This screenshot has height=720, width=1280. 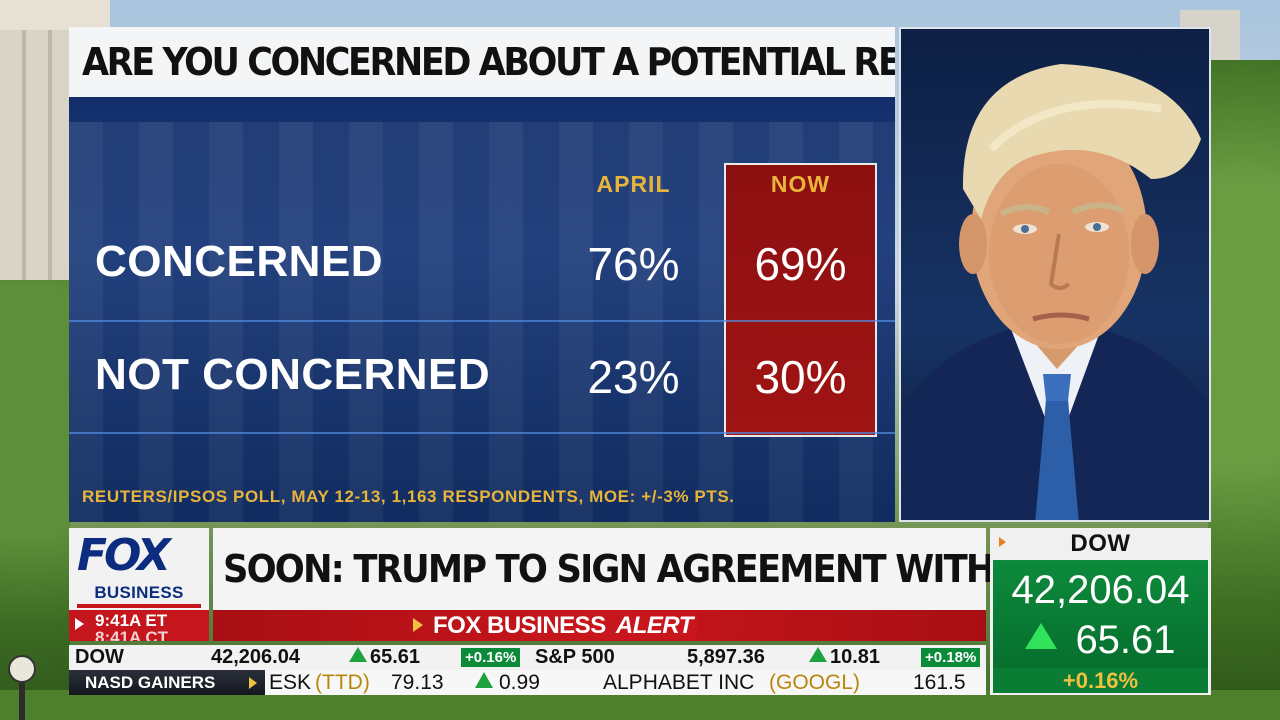 What do you see at coordinates (491, 657) in the screenshot?
I see `ticker-index-pct: +0.16%` at bounding box center [491, 657].